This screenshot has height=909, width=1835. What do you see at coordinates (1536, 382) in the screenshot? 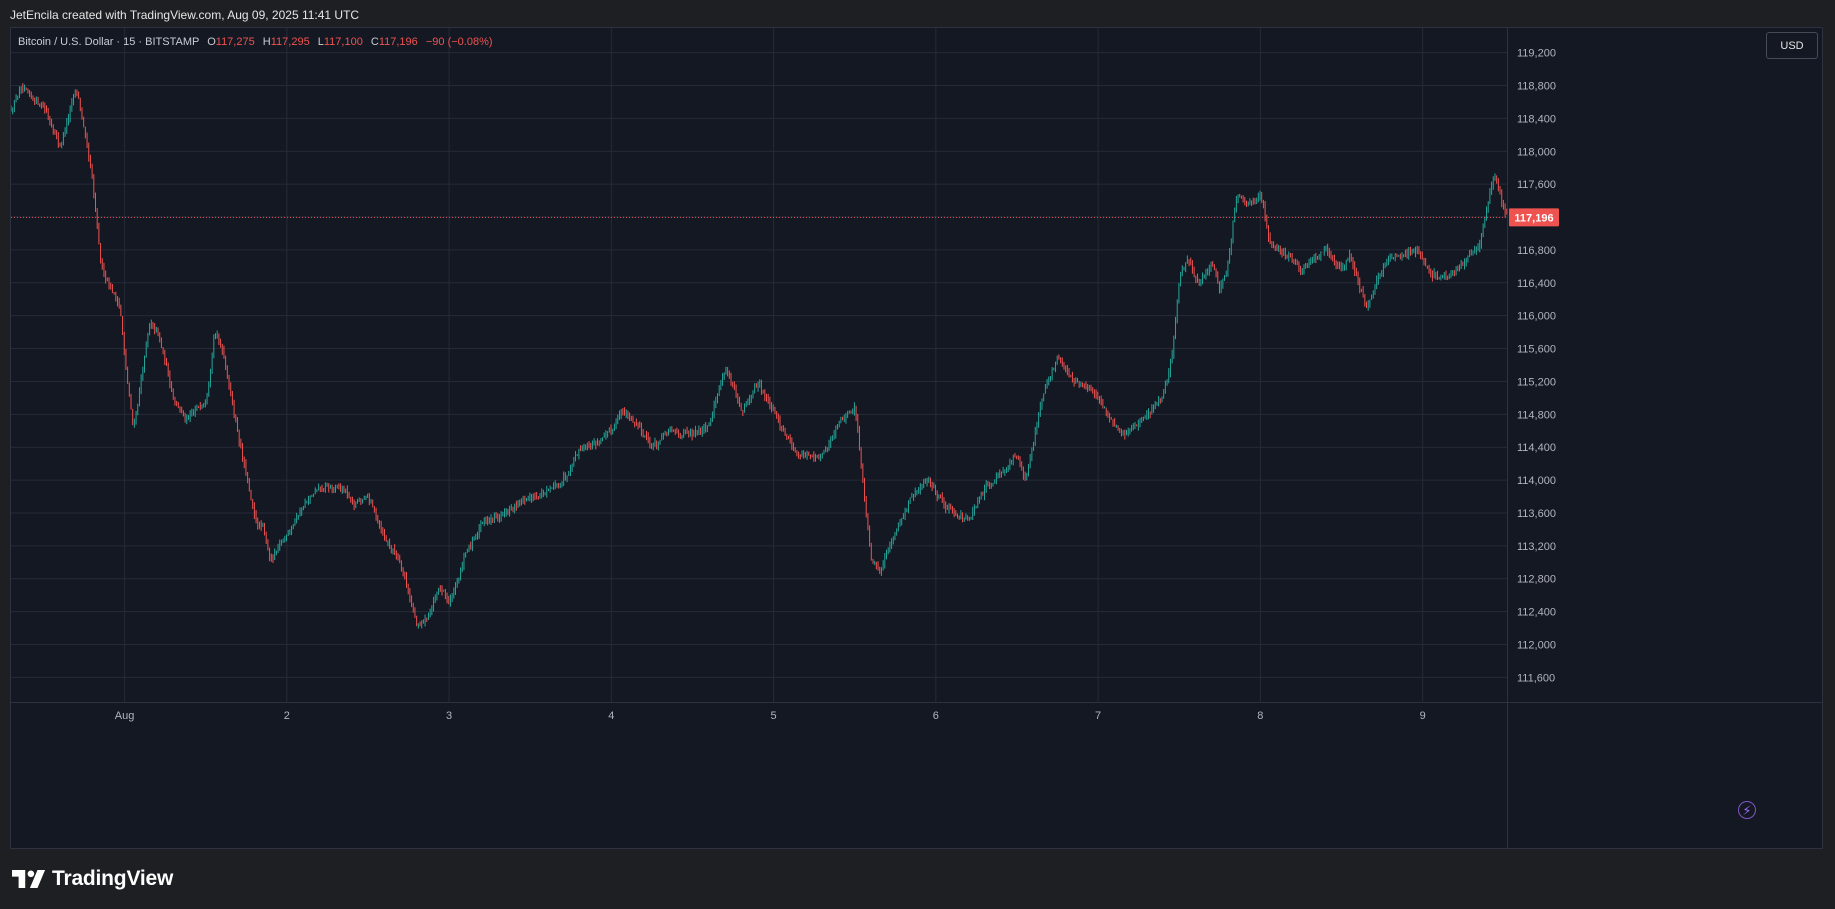
I see `y-tick-label: 115,200` at bounding box center [1536, 382].